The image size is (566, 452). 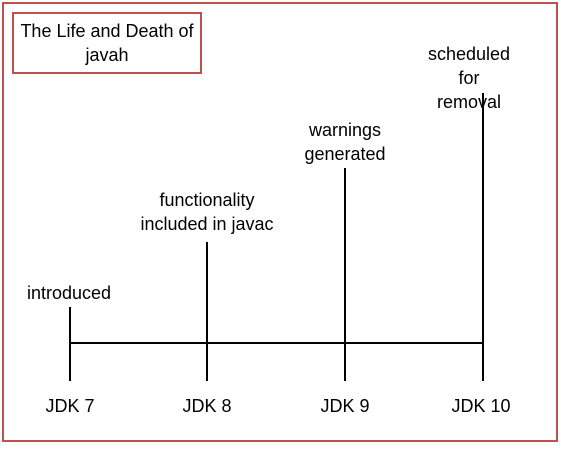 What do you see at coordinates (481, 406) in the screenshot?
I see `release-label-jdk-10: JDK 10` at bounding box center [481, 406].